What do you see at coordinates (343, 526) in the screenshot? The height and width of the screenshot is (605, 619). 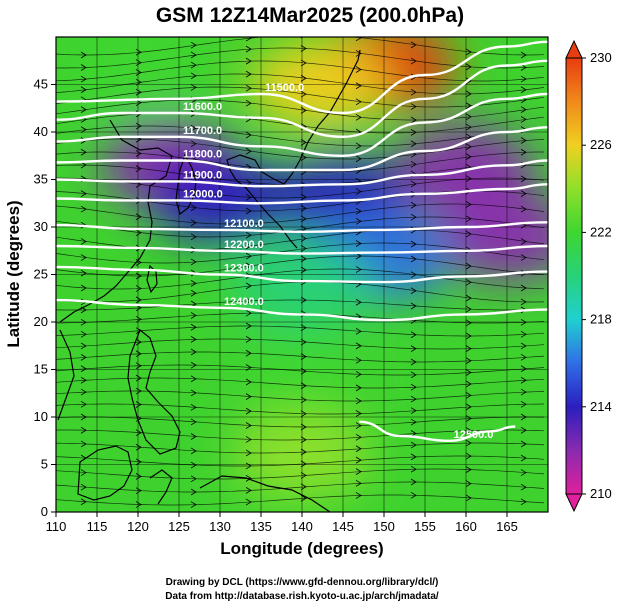 I see `x-tick-label: 145` at bounding box center [343, 526].